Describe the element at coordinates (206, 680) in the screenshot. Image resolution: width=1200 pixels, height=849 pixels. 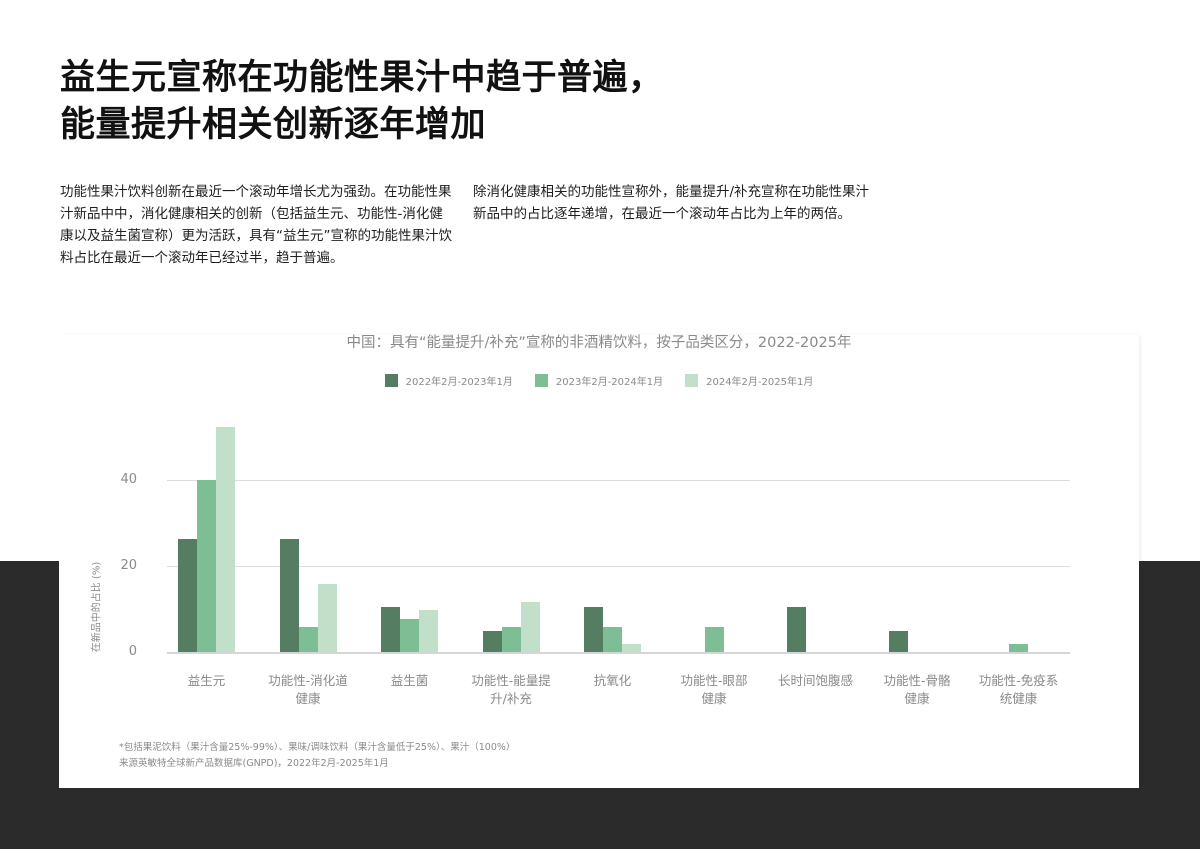
I see `x-tick-label: 益生元` at that location.